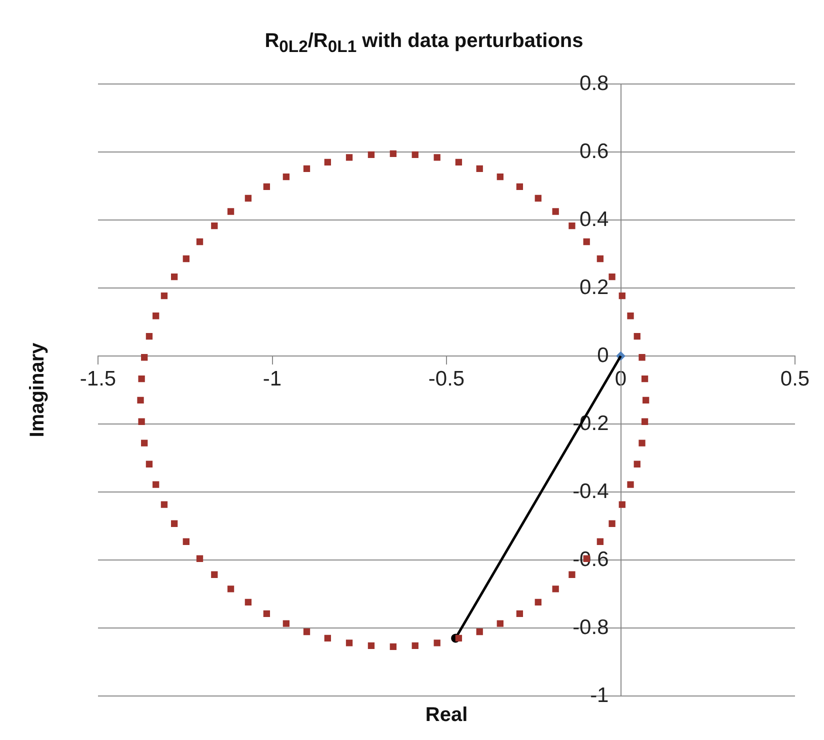 This screenshot has height=740, width=824. What do you see at coordinates (594, 151) in the screenshot?
I see `y-tick-label: 0.6` at bounding box center [594, 151].